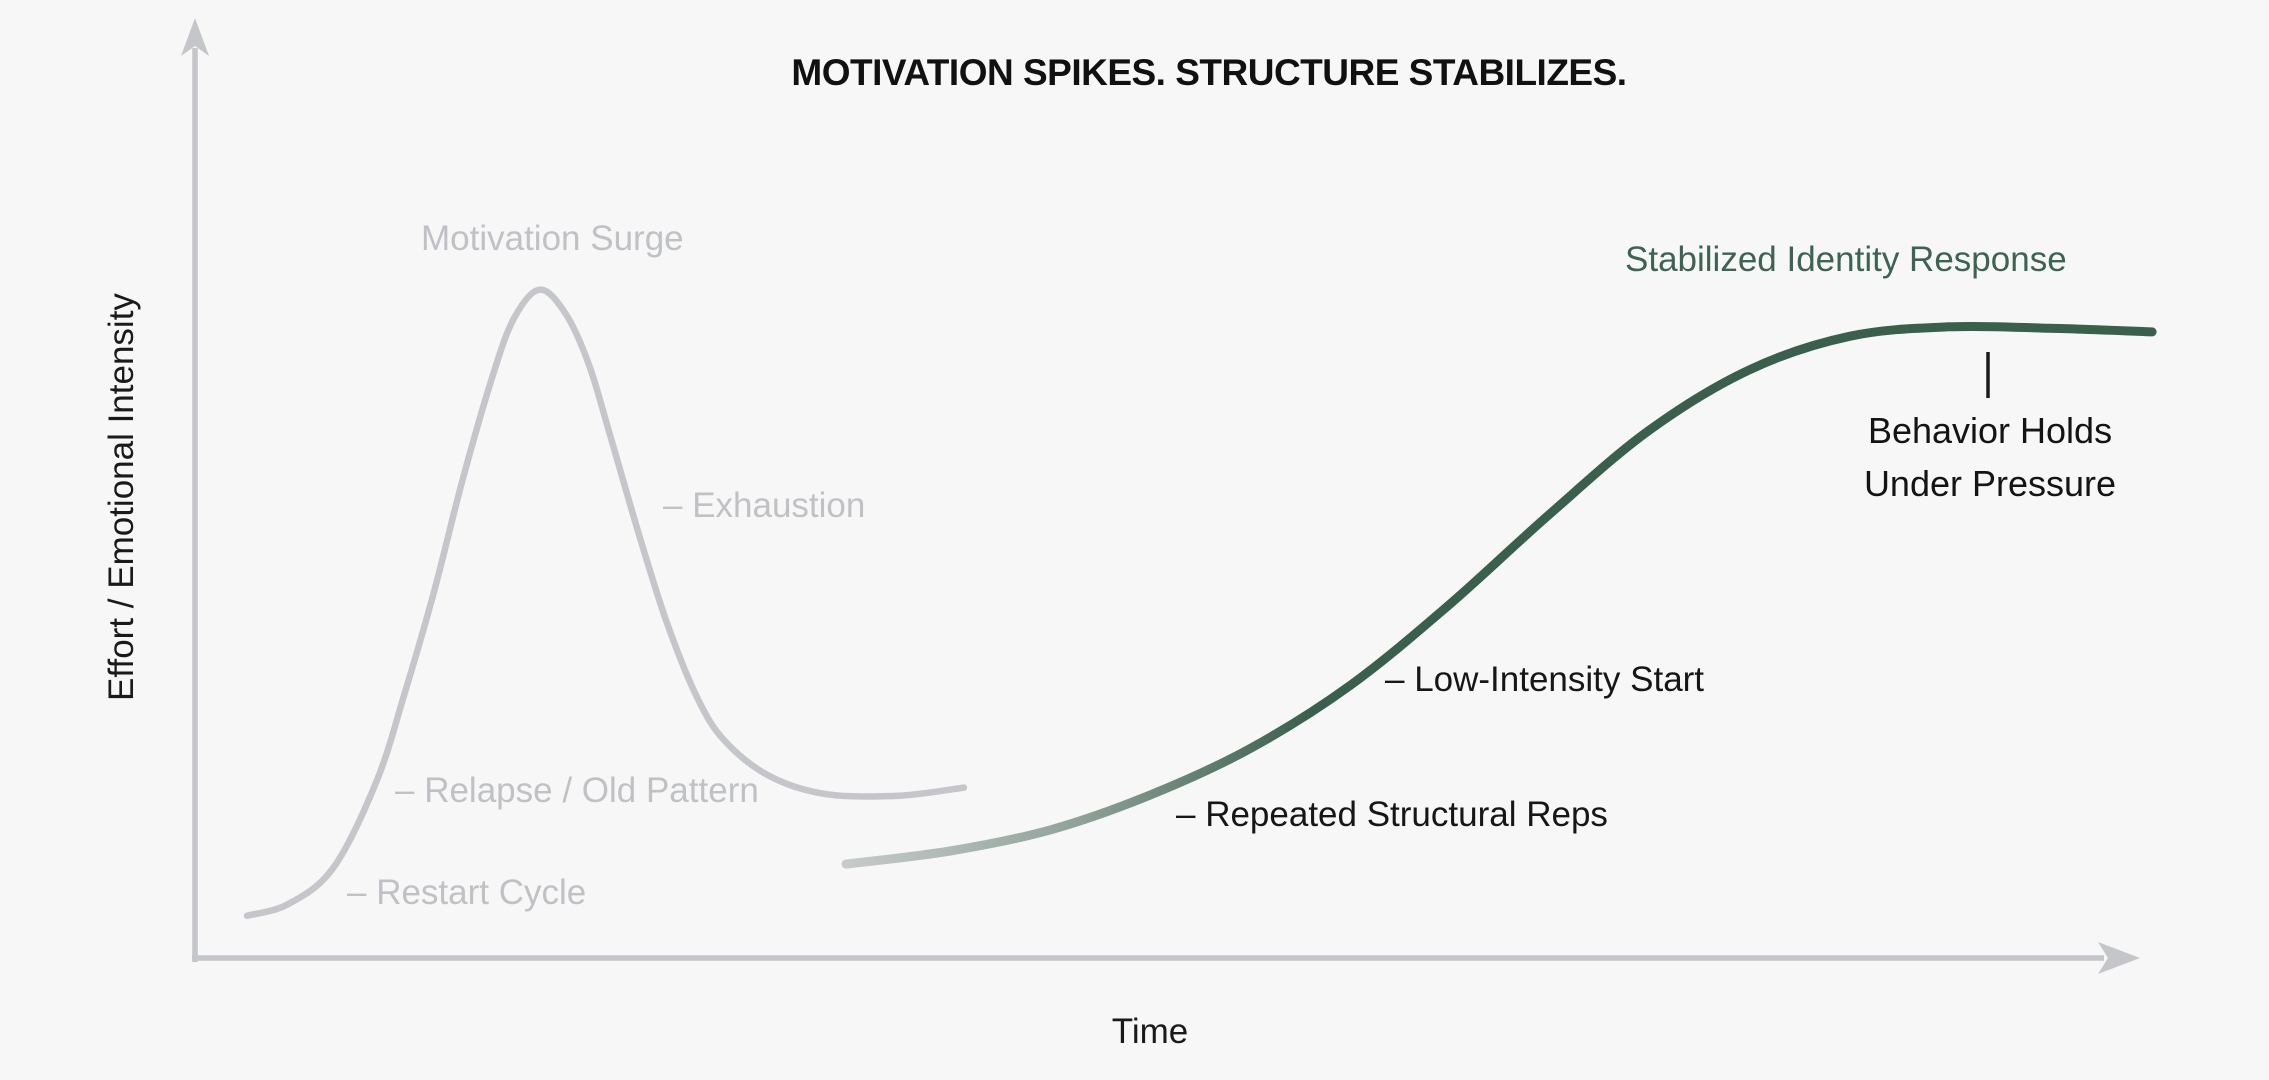 This screenshot has width=2269, height=1080. Describe the element at coordinates (552, 238) in the screenshot. I see `annotation-motivation-surge: Motivation Surge` at that location.